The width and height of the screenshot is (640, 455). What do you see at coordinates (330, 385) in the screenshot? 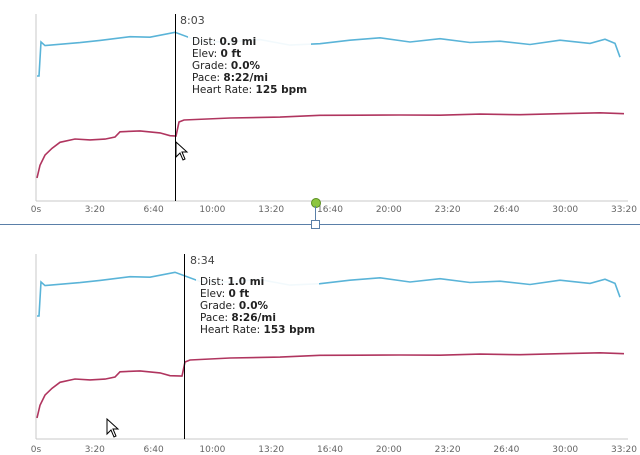
I see `bottom-heart-rate-line` at bounding box center [330, 385].